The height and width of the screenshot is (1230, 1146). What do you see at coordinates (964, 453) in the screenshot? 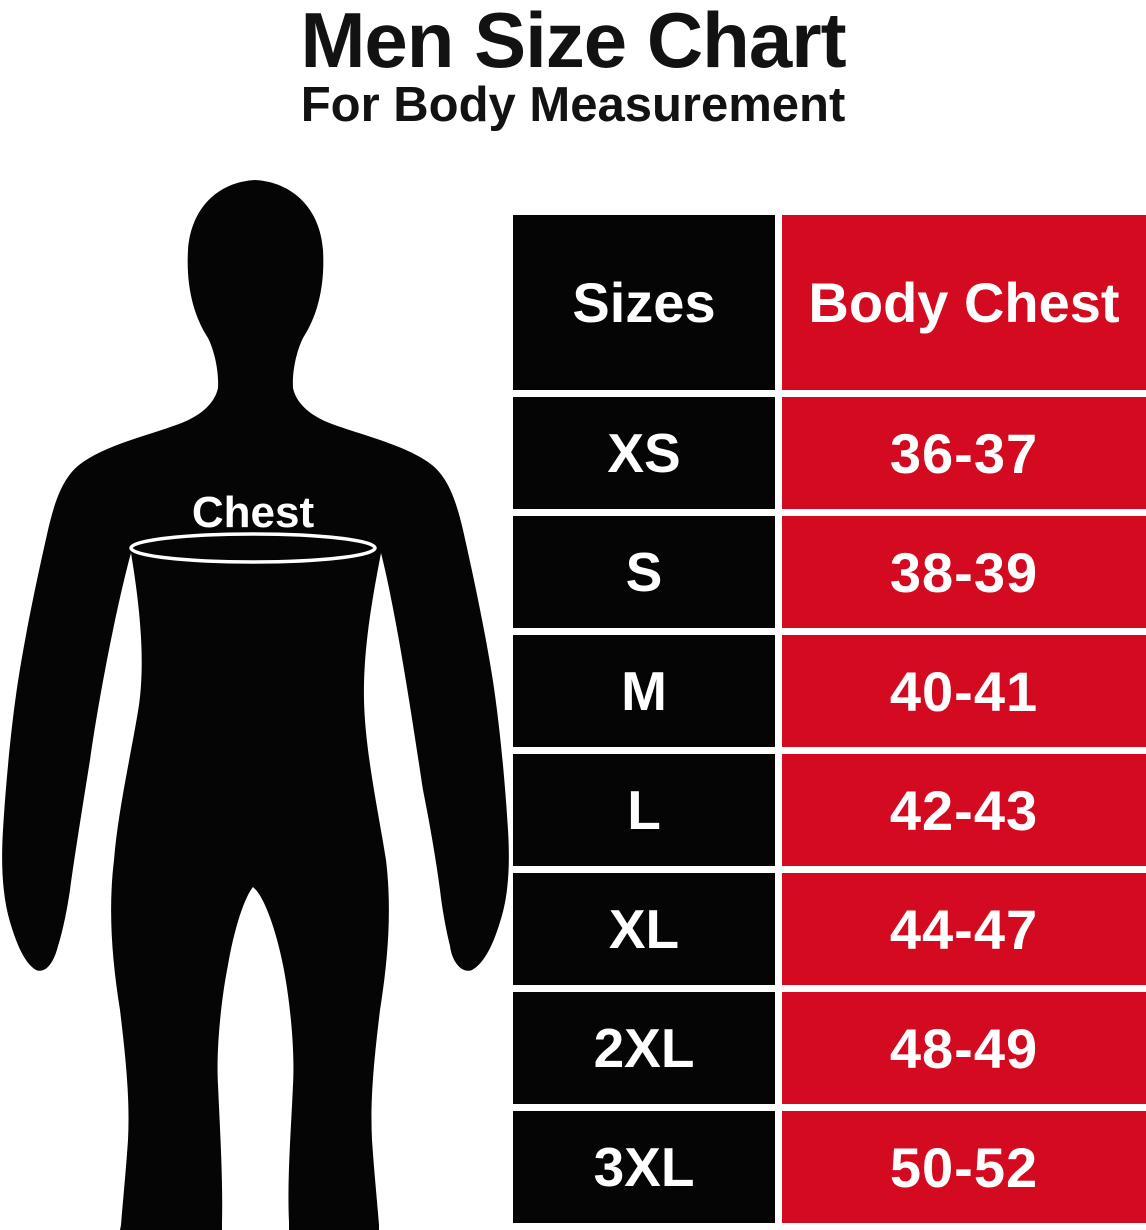
I see `chest-range-cell-xs: 36-37` at bounding box center [964, 453].